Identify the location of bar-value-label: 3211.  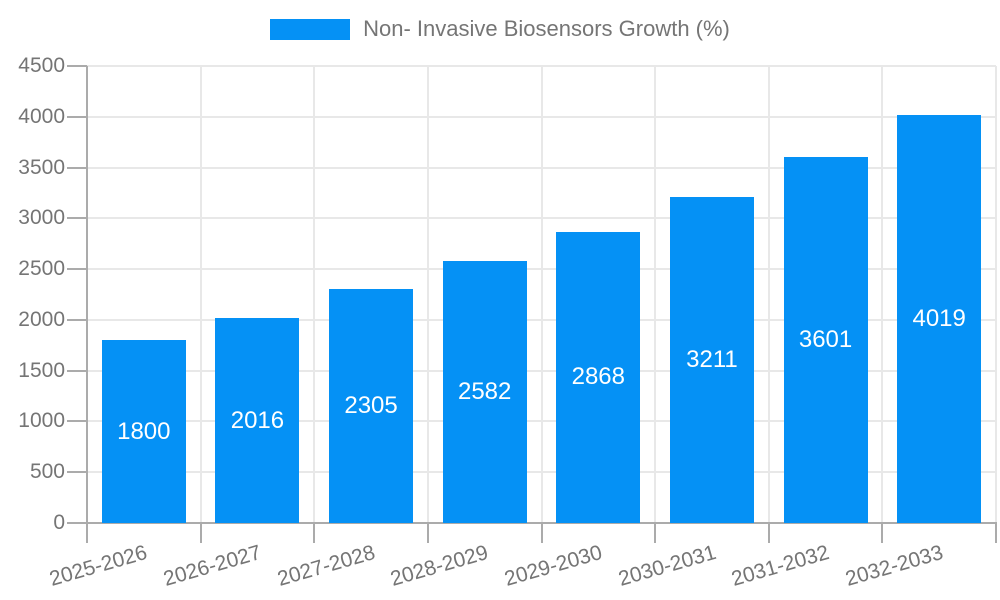
(712, 359).